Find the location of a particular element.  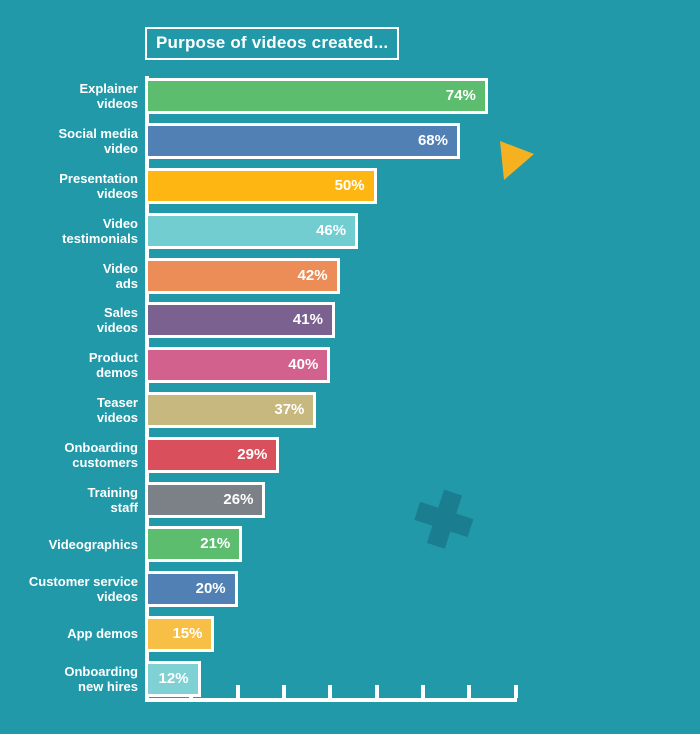

category-label: Social media video is located at coordinates (98, 141).